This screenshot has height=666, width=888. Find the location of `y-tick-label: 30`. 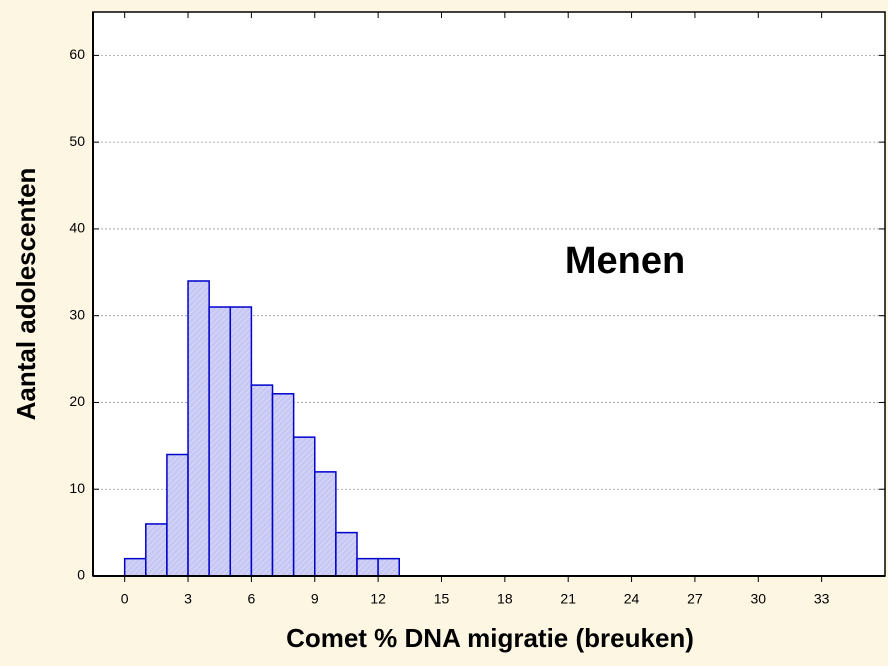

y-tick-label: 30 is located at coordinates (77, 314).